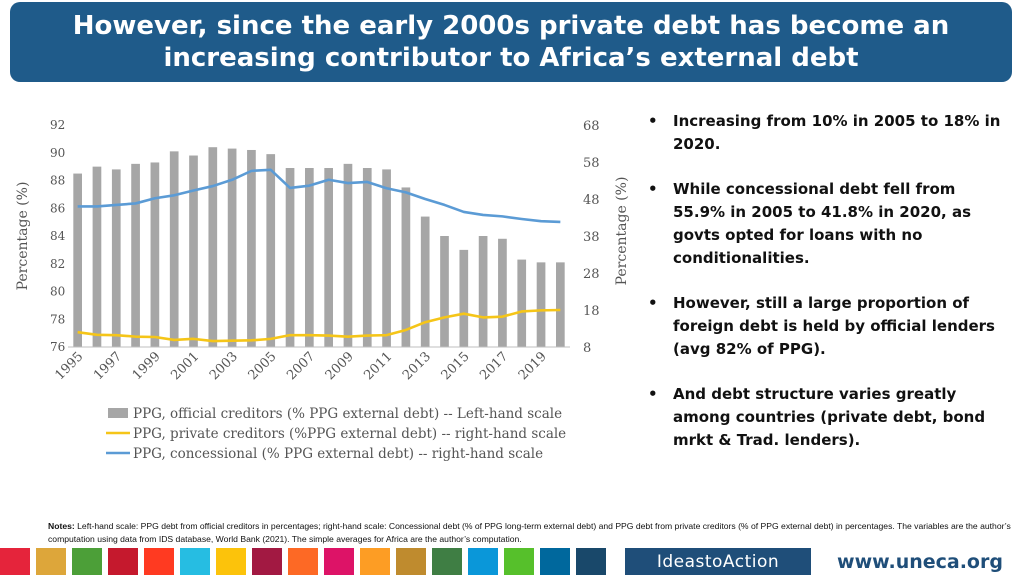 The image size is (1024, 575). I want to click on y-right-tick-label: 28, so click(591, 274).